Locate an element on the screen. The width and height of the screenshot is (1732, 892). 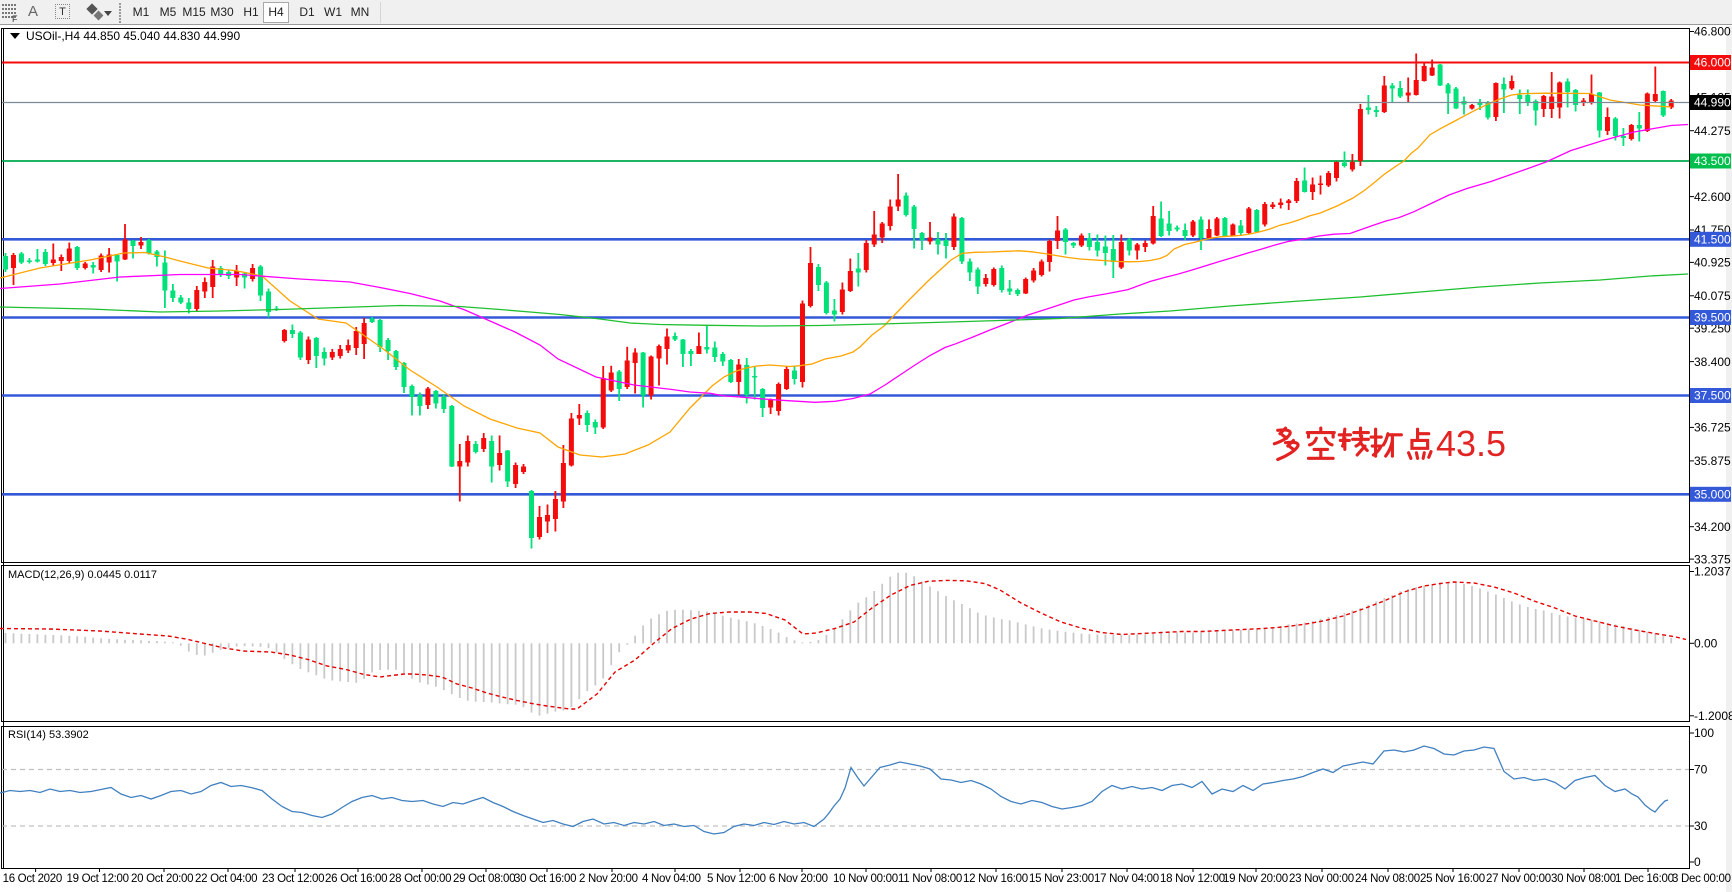
svg-text: 23 Nov 00:00 is located at coordinates (1321, 879).